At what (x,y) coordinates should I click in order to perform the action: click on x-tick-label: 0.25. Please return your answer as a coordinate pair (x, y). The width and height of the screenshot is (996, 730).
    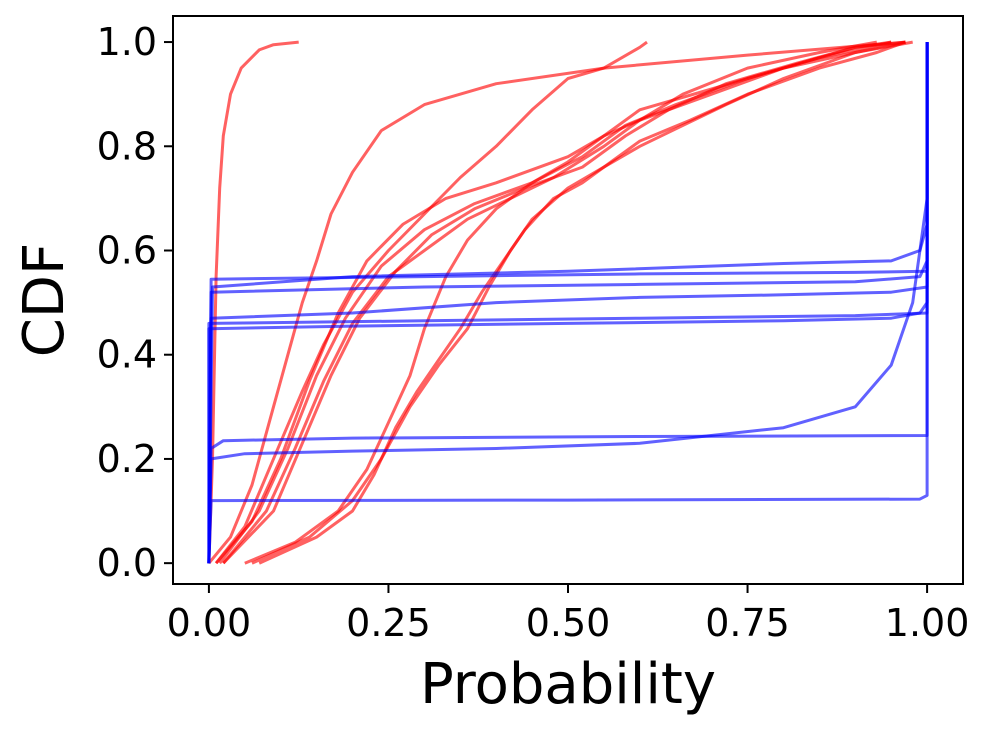
    Looking at the image, I should click on (388, 623).